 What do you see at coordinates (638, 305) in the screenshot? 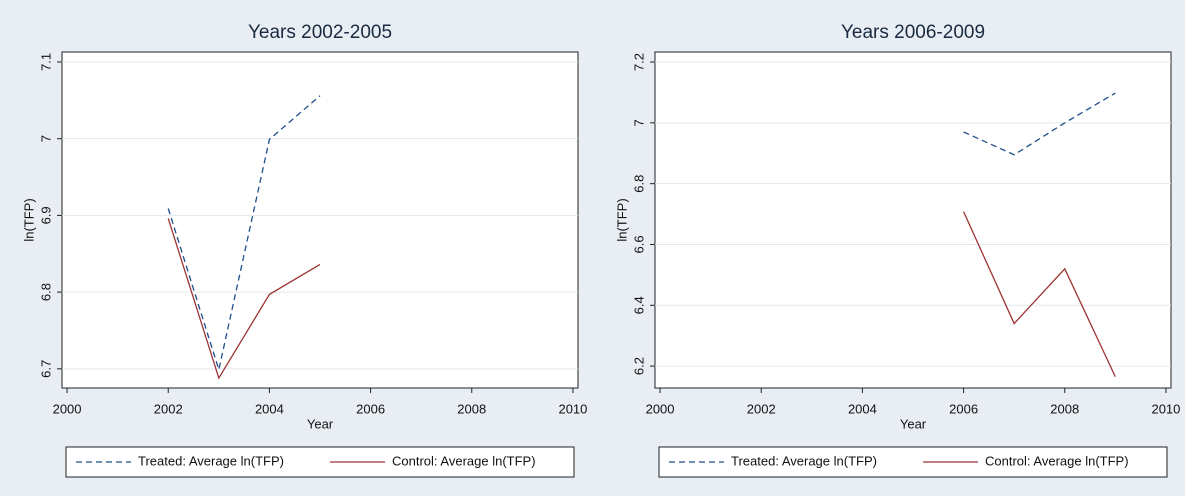
I see `y-tick-label: 6.4` at bounding box center [638, 305].